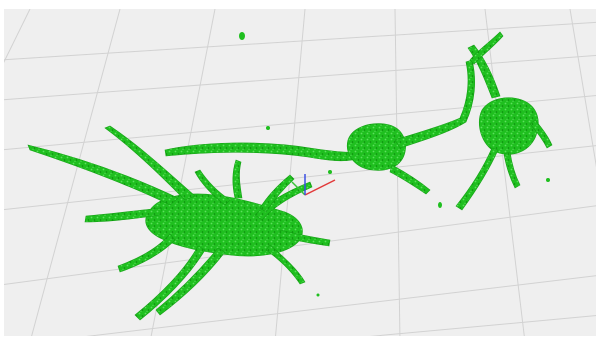  I want to click on y-axis-indicator, so click(298, 188).